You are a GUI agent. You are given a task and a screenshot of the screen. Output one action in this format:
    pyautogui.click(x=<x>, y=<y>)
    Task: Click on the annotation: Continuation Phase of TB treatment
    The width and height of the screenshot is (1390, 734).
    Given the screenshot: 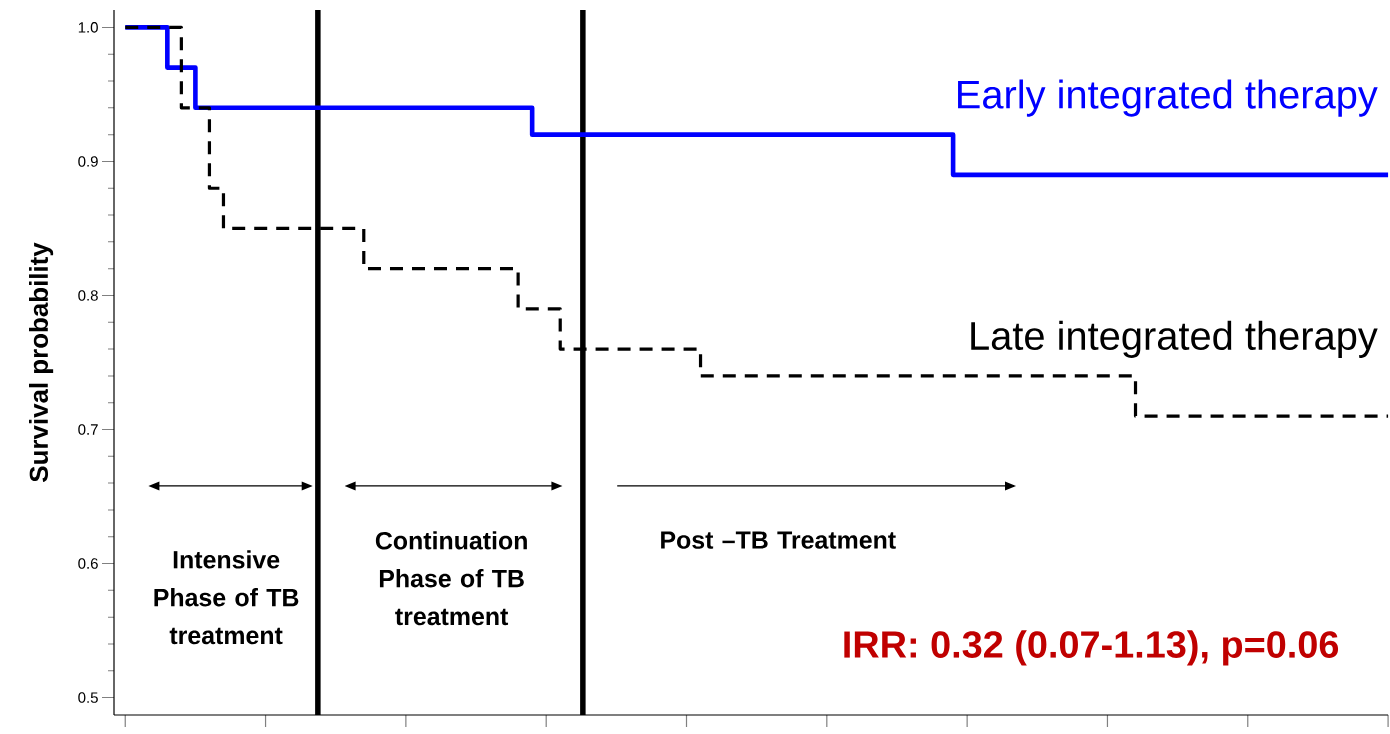 What is the action you would take?
    pyautogui.click(x=451, y=578)
    